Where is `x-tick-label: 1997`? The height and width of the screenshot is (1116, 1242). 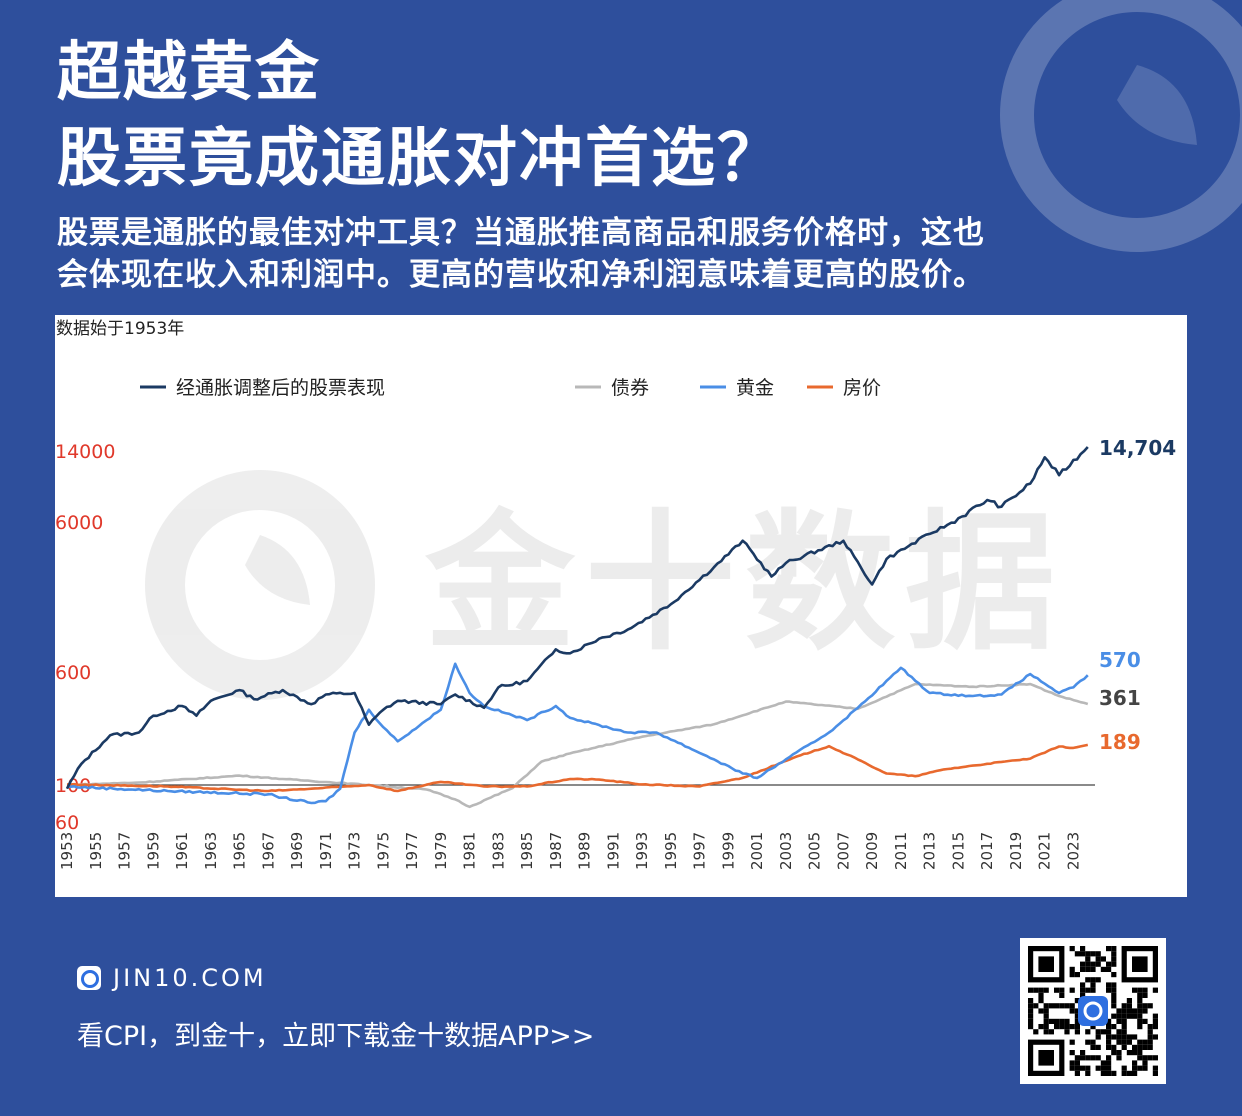 x-tick-label: 1997 is located at coordinates (700, 851).